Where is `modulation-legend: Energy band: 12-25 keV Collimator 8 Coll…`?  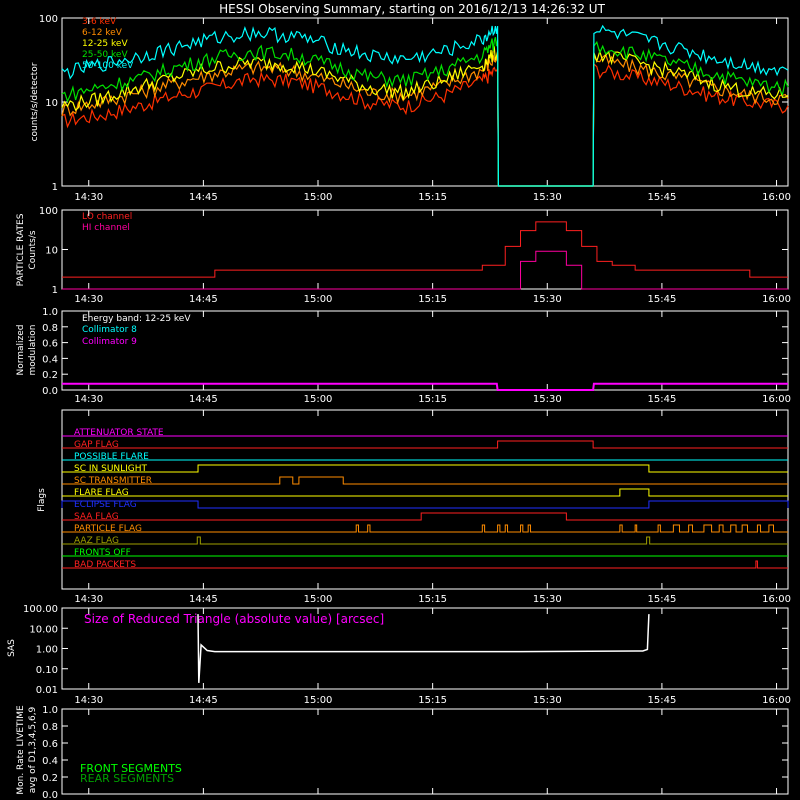
modulation-legend: Energy band: 12-25 keV Collimator 8 Coll… is located at coordinates (136, 330).